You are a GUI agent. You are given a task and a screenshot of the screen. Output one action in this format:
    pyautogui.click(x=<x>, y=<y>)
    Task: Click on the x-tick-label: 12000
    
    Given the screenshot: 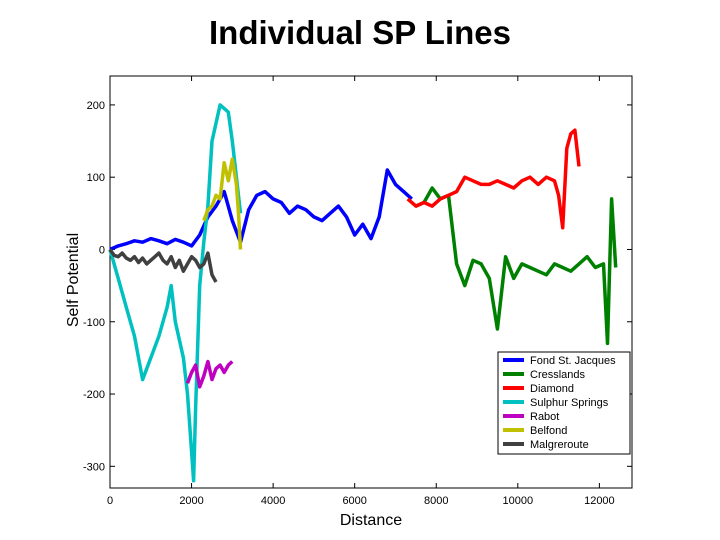 What is the action you would take?
    pyautogui.click(x=599, y=501)
    